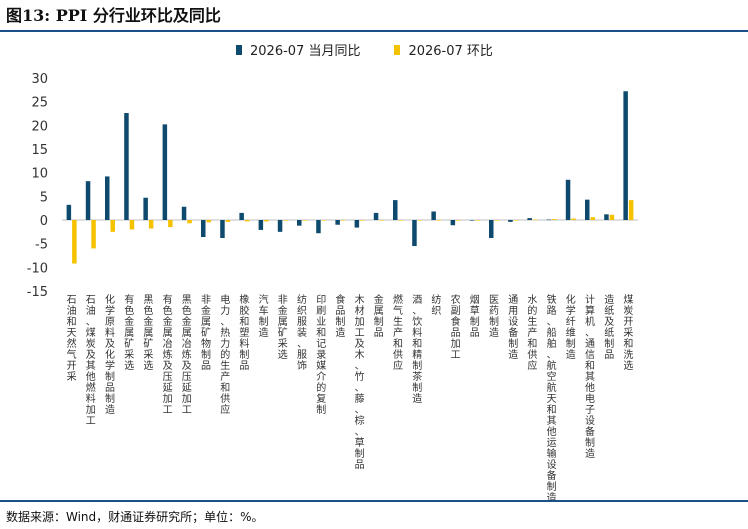  Describe the element at coordinates (44, 197) in the screenshot. I see `y-tick-label: 5` at that location.